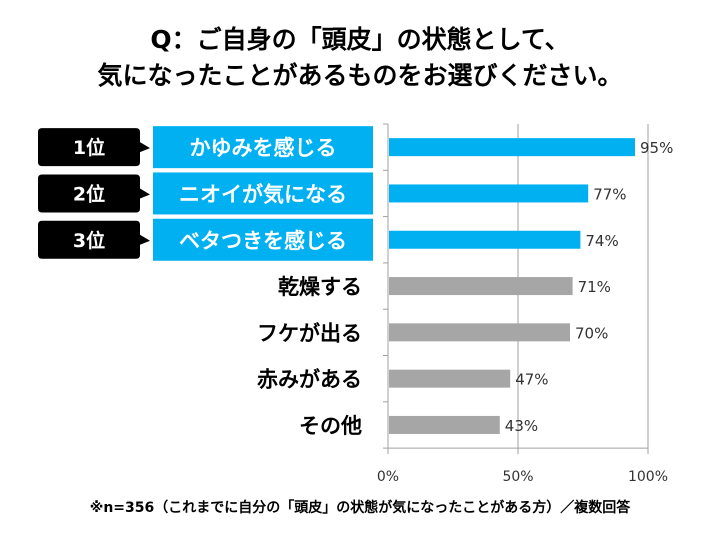 This screenshot has width=720, height=534. Describe the element at coordinates (609, 194) in the screenshot. I see `data-label: 77%` at that location.